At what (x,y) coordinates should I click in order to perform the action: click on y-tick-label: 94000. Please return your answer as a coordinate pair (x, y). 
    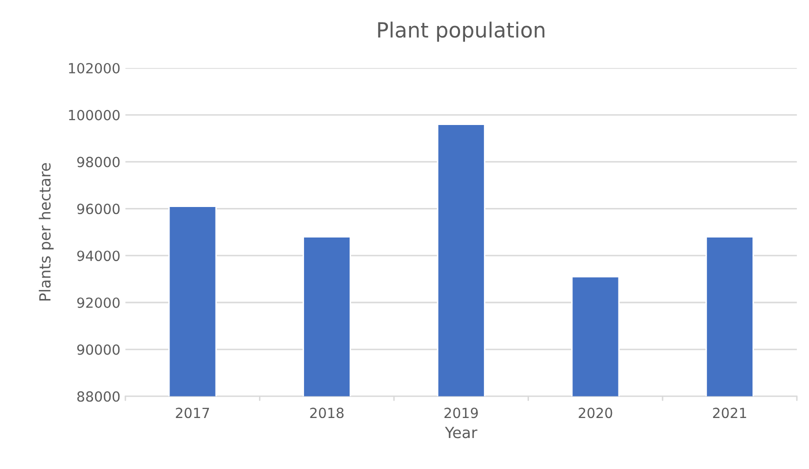
    Looking at the image, I should click on (98, 256).